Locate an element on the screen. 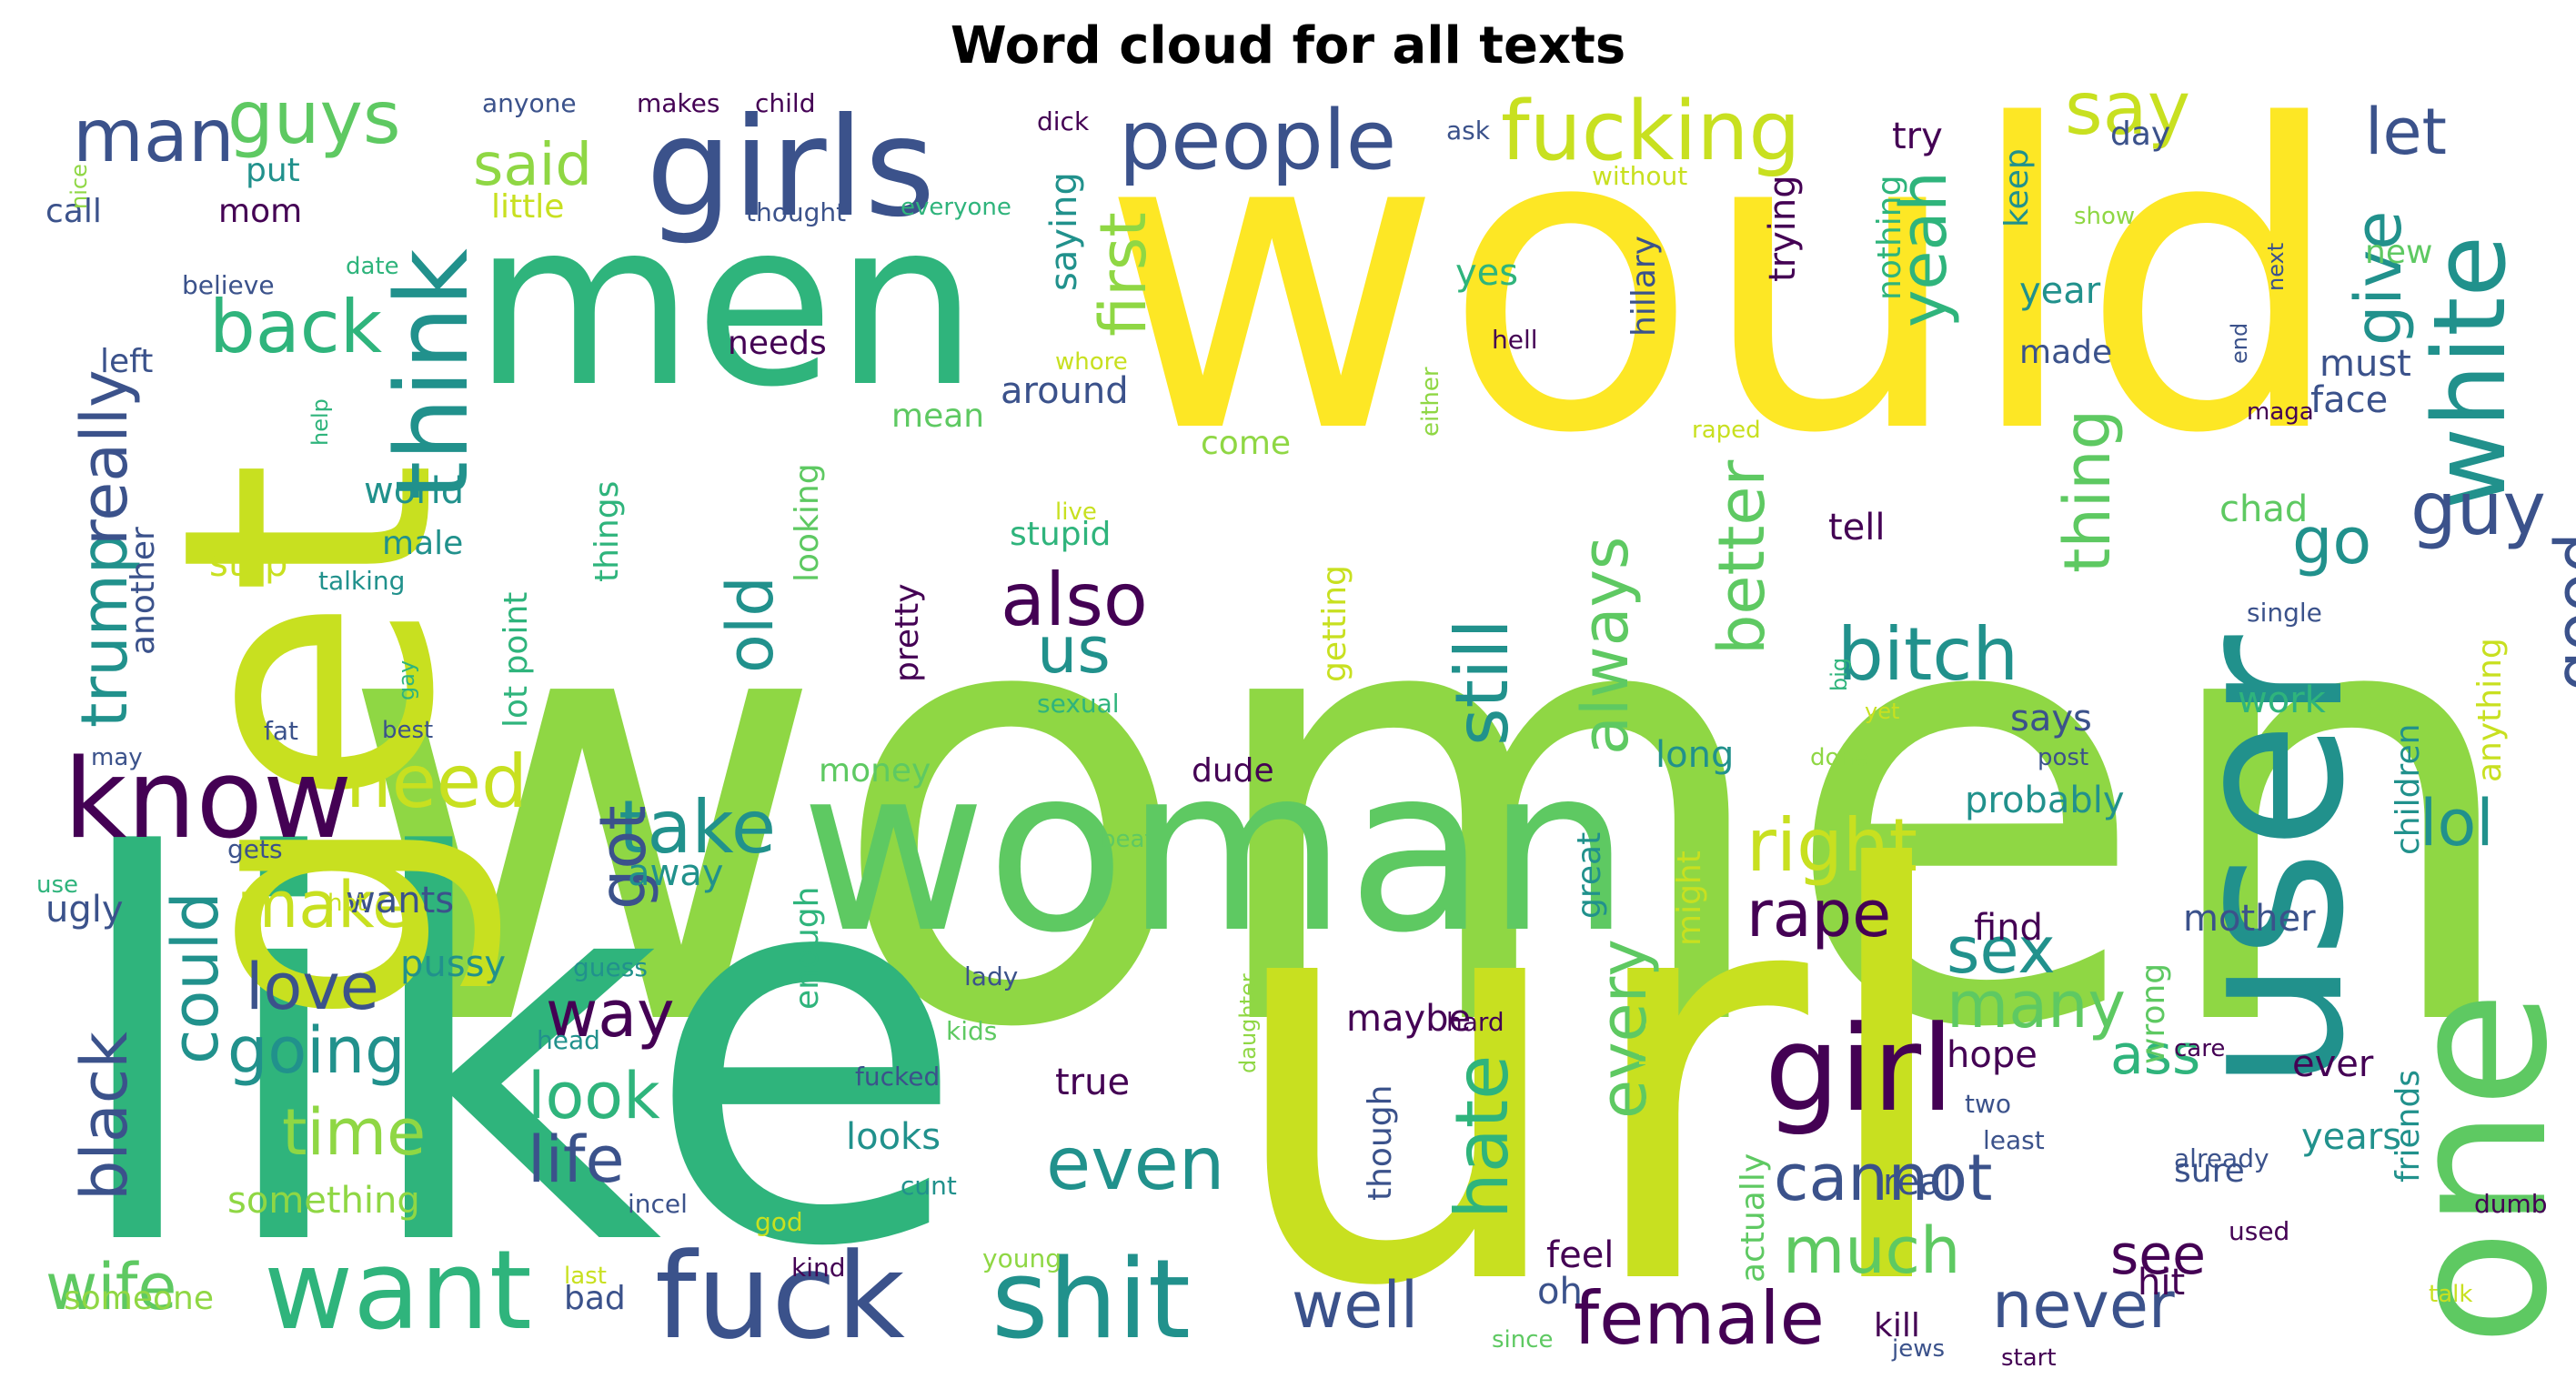 This screenshot has height=1379, width=2576. word-much: much is located at coordinates (1872, 1250).